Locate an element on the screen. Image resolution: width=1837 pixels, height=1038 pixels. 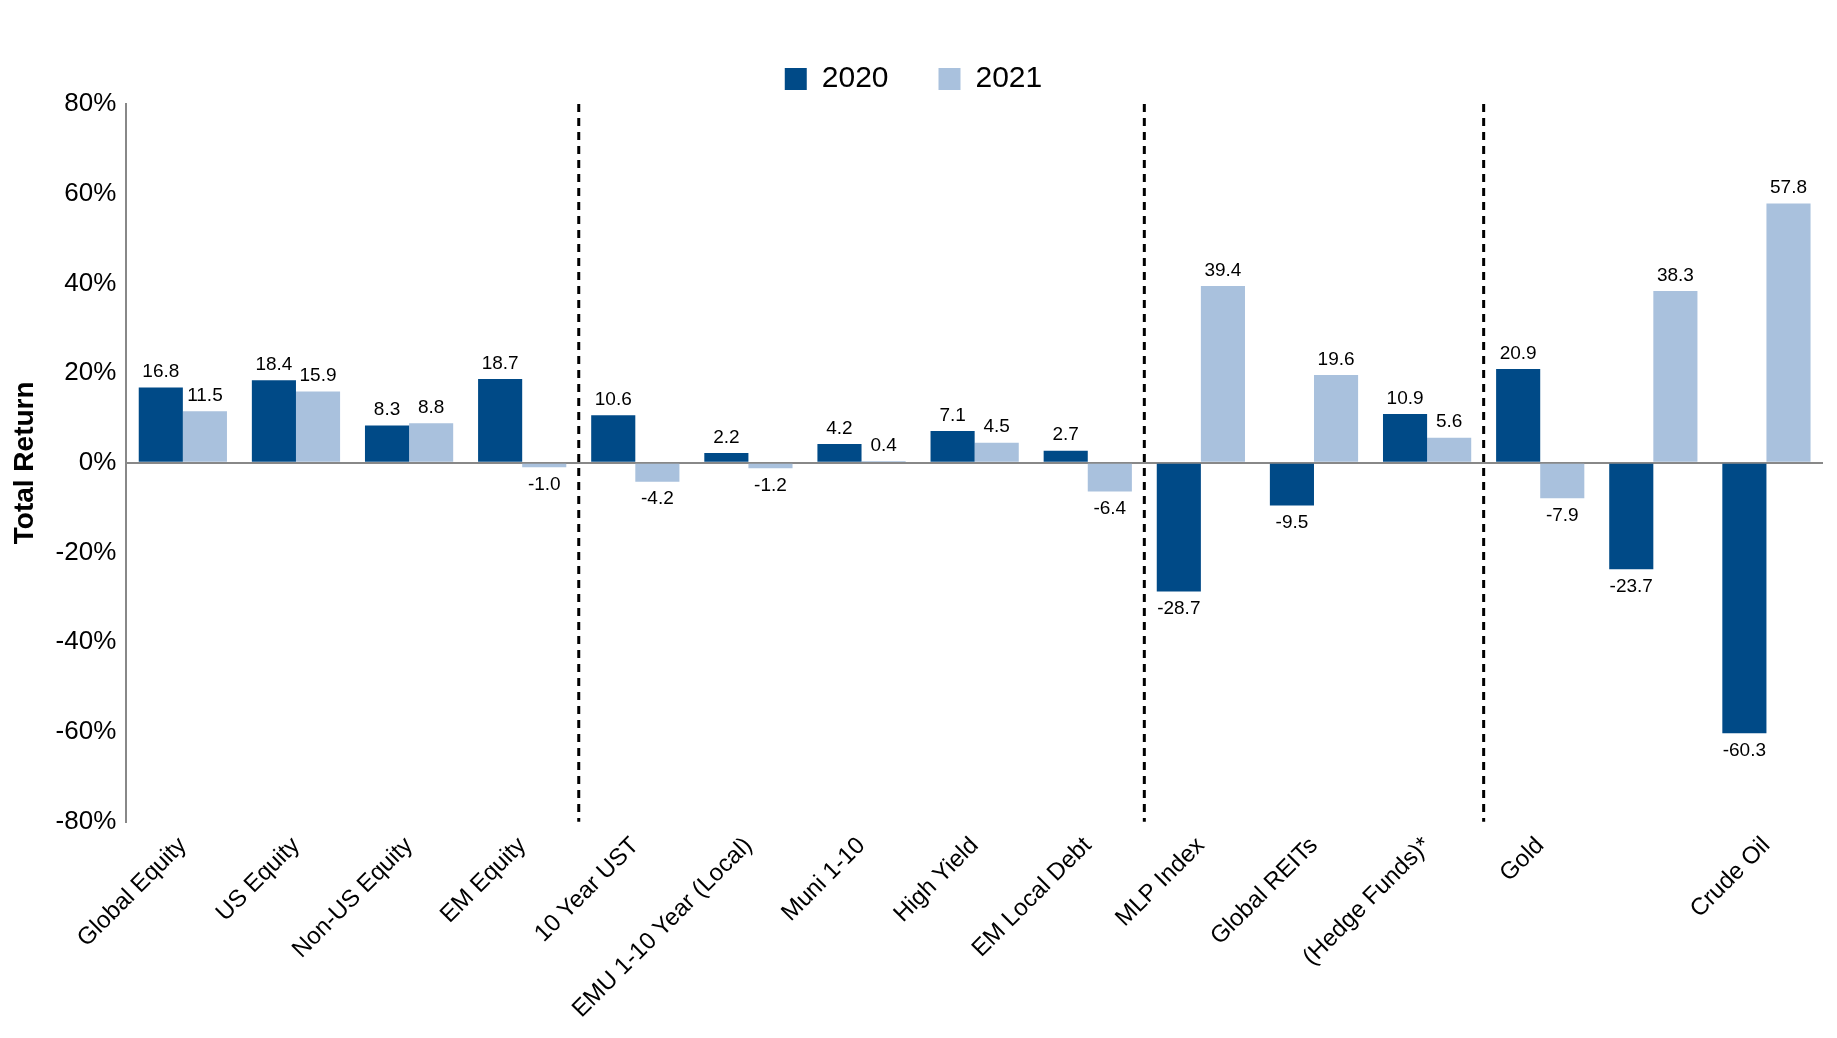
data-label: 18.7 is located at coordinates (500, 362).